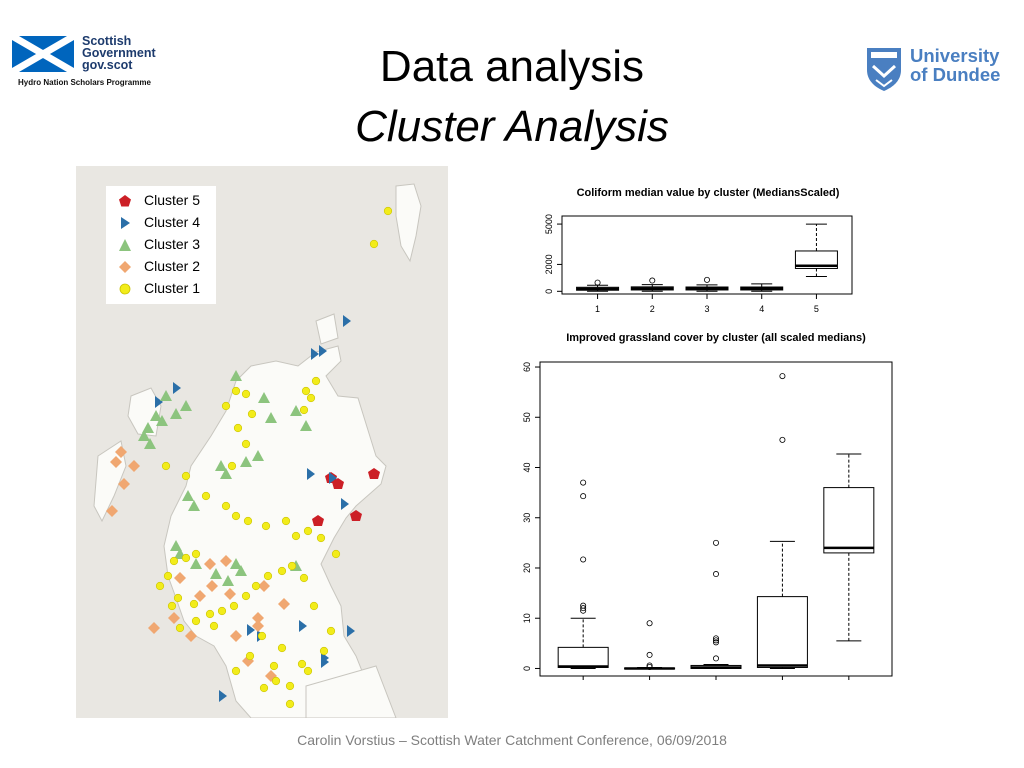 The height and width of the screenshot is (768, 1024). What do you see at coordinates (338, 483) in the screenshot?
I see `cluster-5-marker` at bounding box center [338, 483].